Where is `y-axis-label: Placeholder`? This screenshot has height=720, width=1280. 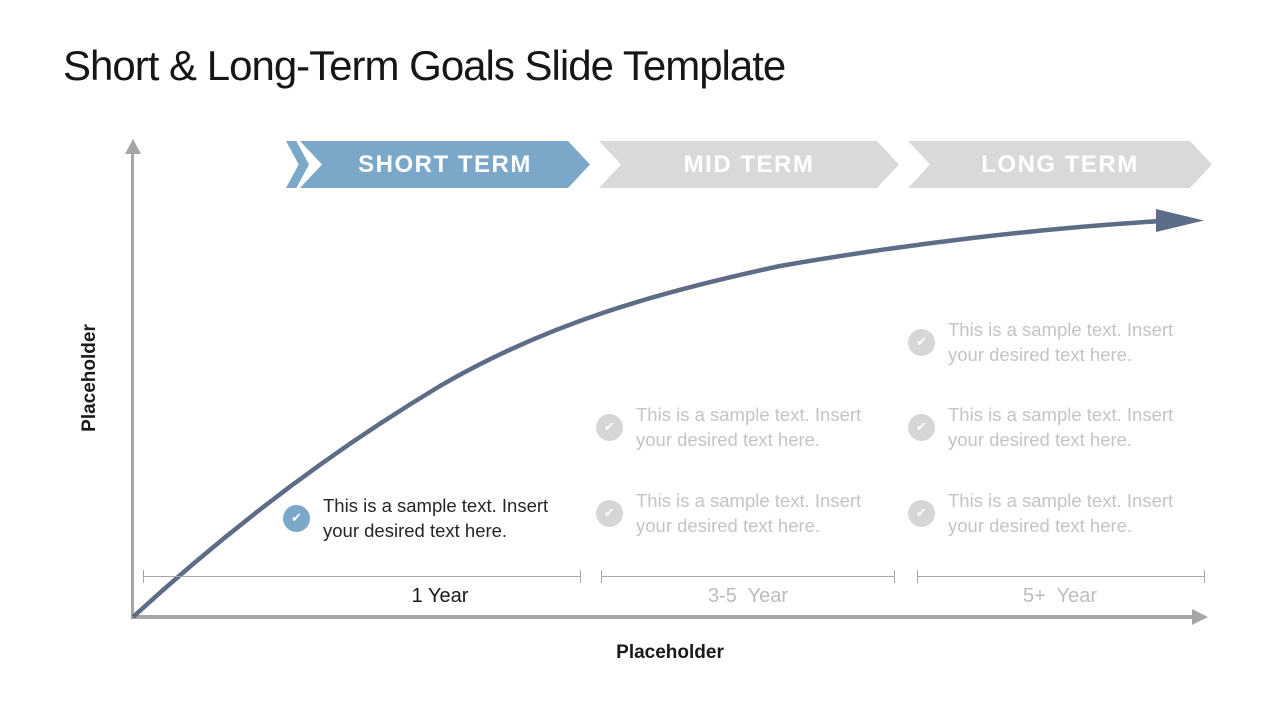 y-axis-label: Placeholder is located at coordinates (89, 378).